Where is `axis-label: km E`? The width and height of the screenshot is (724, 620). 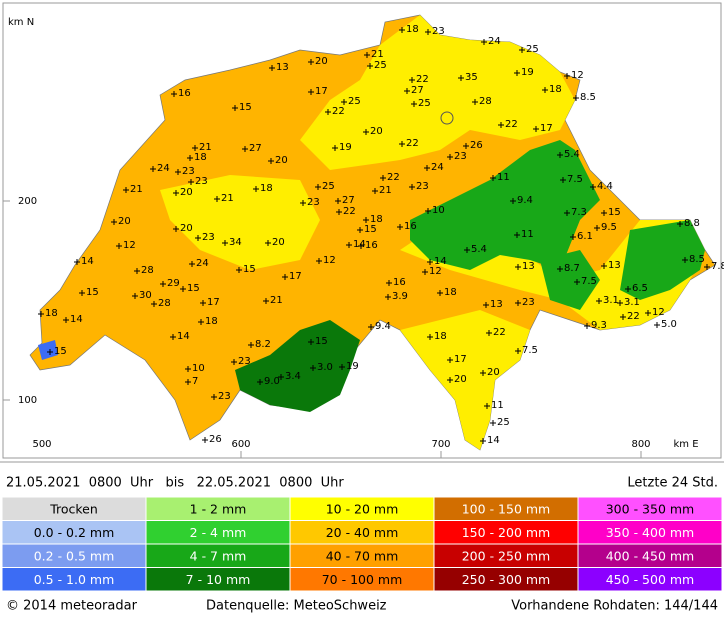
axis-label: km E is located at coordinates (685, 444).